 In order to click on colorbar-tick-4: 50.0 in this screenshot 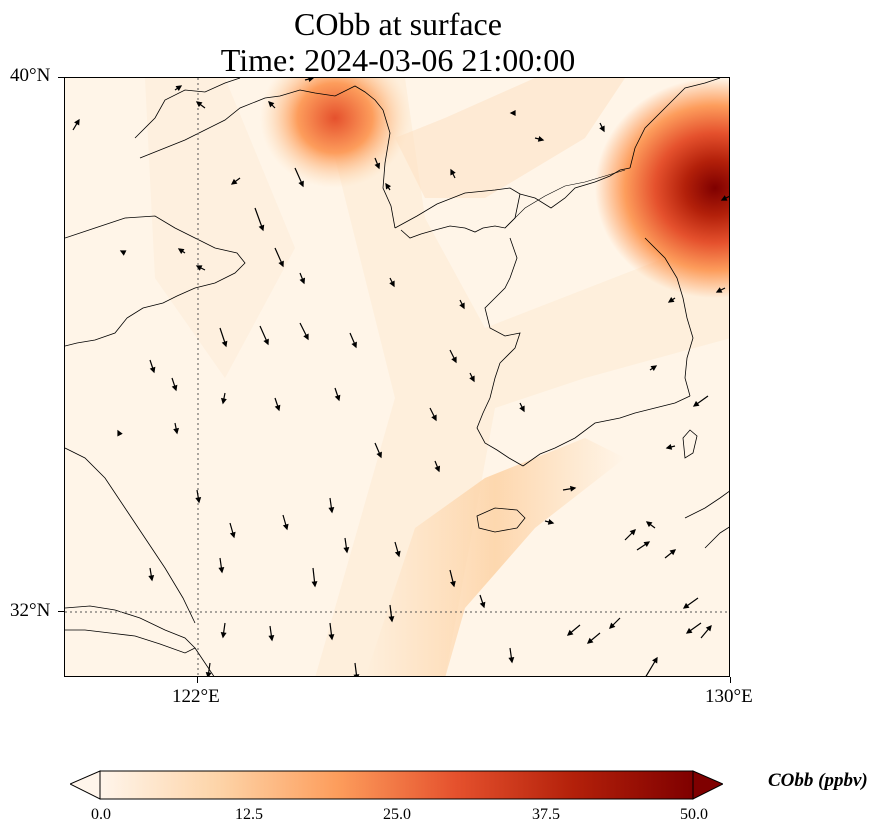, I will do `click(694, 814)`.